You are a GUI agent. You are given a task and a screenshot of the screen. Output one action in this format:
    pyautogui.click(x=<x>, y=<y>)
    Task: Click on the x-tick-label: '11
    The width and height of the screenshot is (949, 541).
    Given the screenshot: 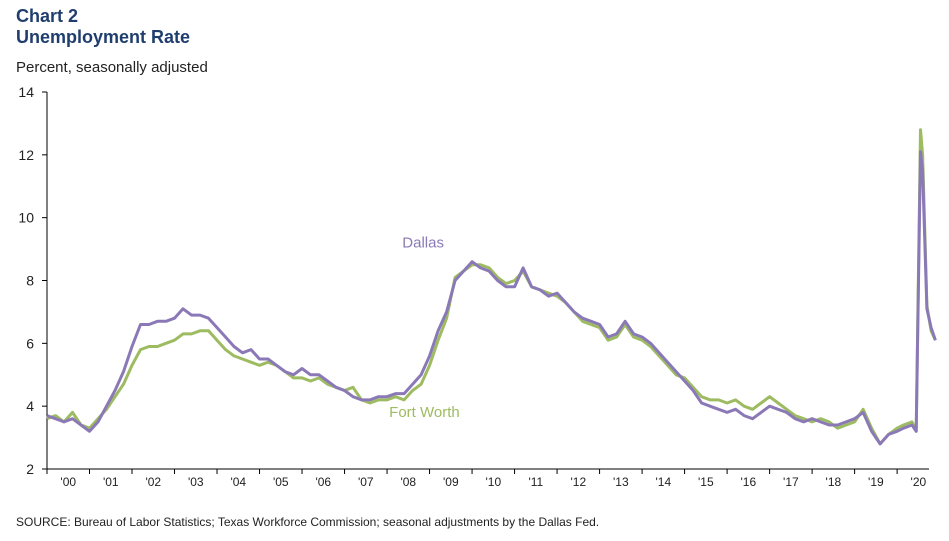 What is the action you would take?
    pyautogui.click(x=535, y=482)
    